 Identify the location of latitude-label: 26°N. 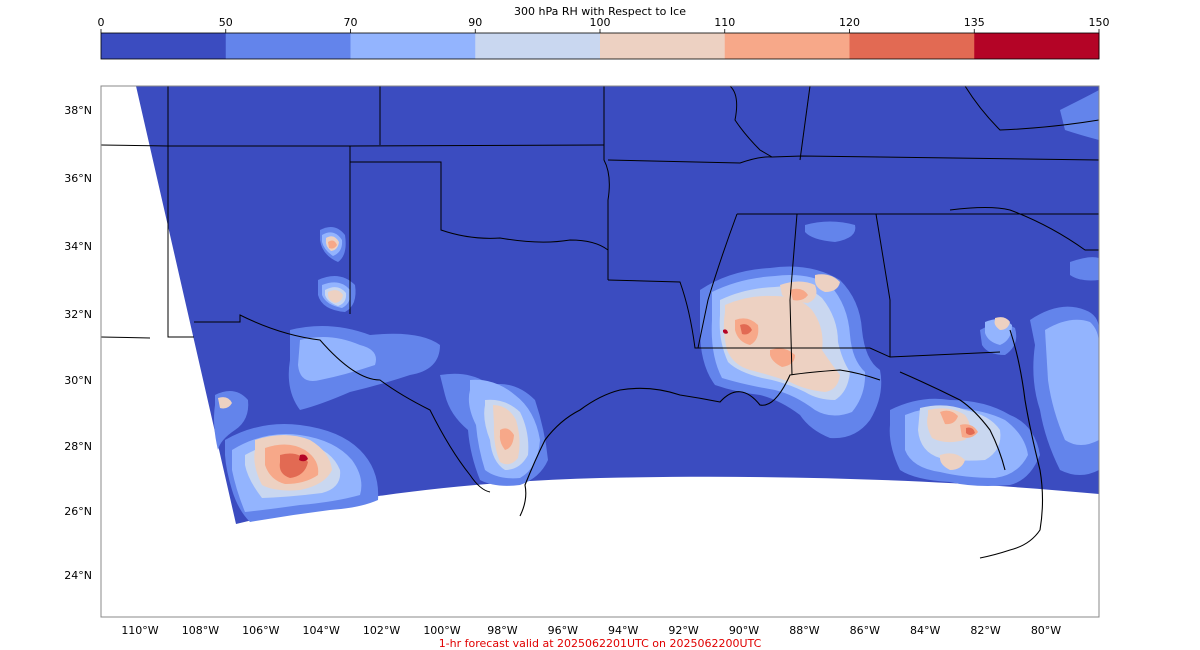
(78, 511).